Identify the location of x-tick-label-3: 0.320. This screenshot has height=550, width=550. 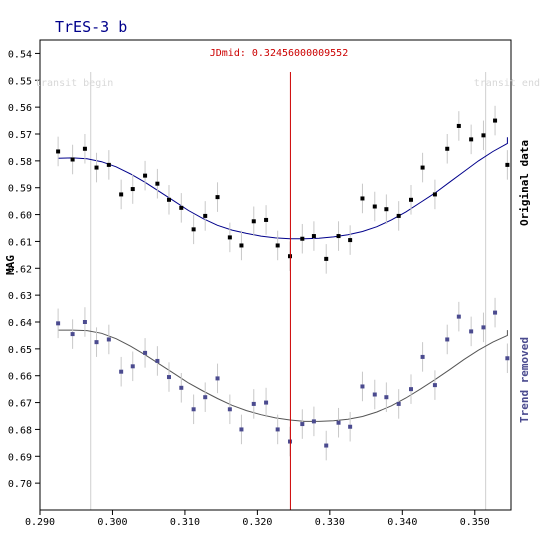
(257, 522).